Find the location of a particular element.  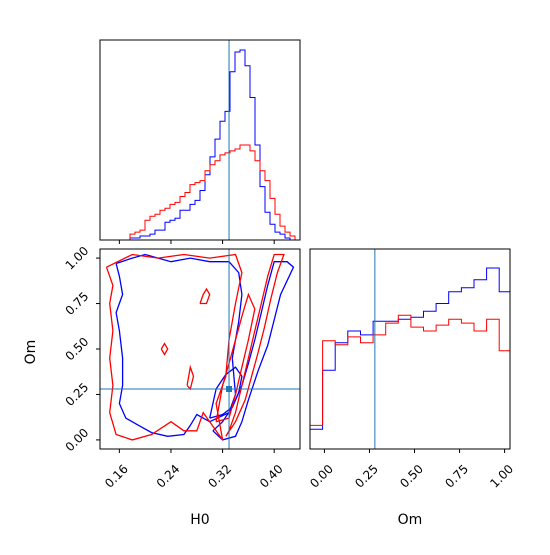

contour-x-tick-label-1: 0.24 is located at coordinates (168, 476).